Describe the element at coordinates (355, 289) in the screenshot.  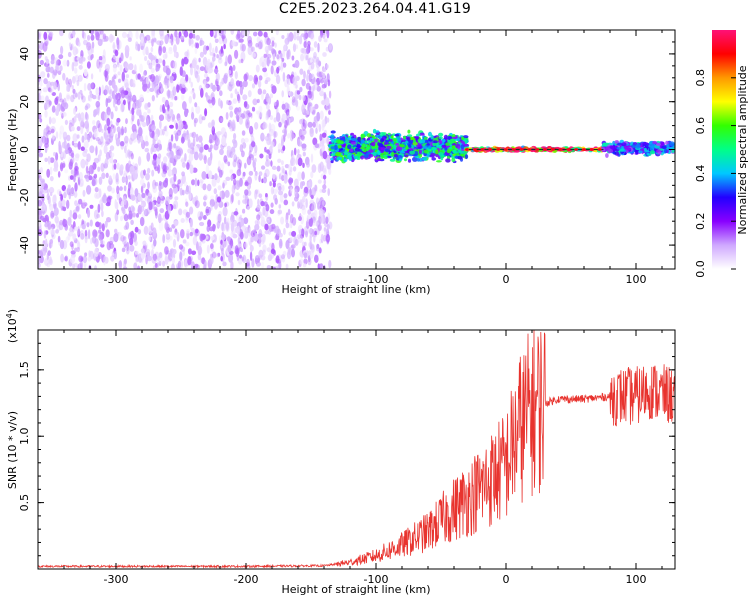
I see `spectrogram-x-axis-label: Height of straight line (km)` at that location.